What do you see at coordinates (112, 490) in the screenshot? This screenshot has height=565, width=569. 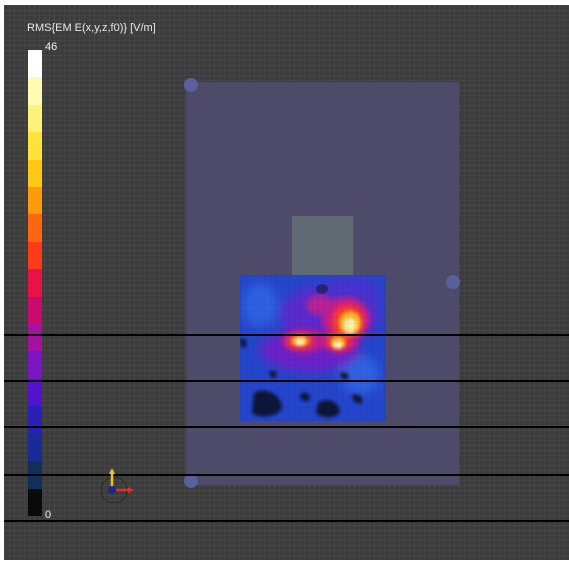 I see `z-axis-dot` at bounding box center [112, 490].